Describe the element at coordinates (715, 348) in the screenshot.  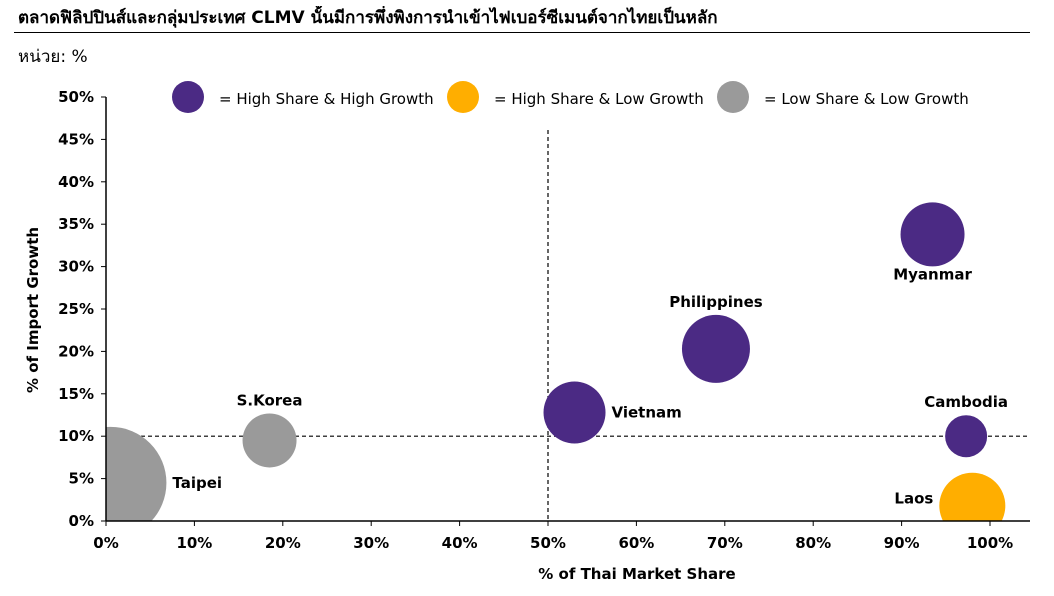
I see `bubble-philippines` at that location.